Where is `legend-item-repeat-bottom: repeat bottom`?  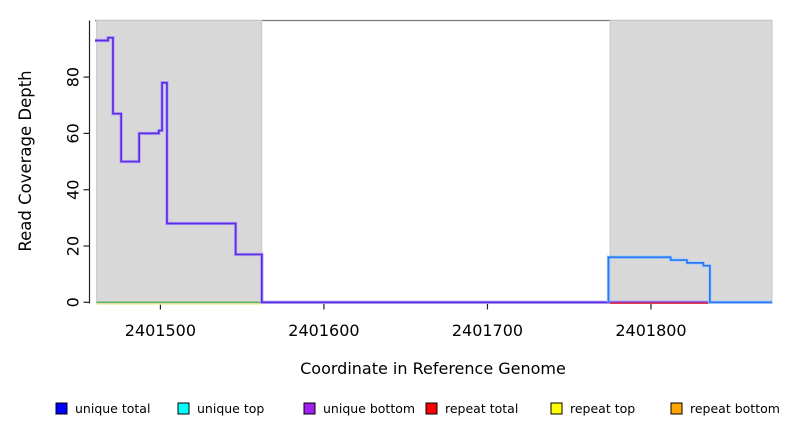 legend-item-repeat-bottom: repeat bottom is located at coordinates (725, 408).